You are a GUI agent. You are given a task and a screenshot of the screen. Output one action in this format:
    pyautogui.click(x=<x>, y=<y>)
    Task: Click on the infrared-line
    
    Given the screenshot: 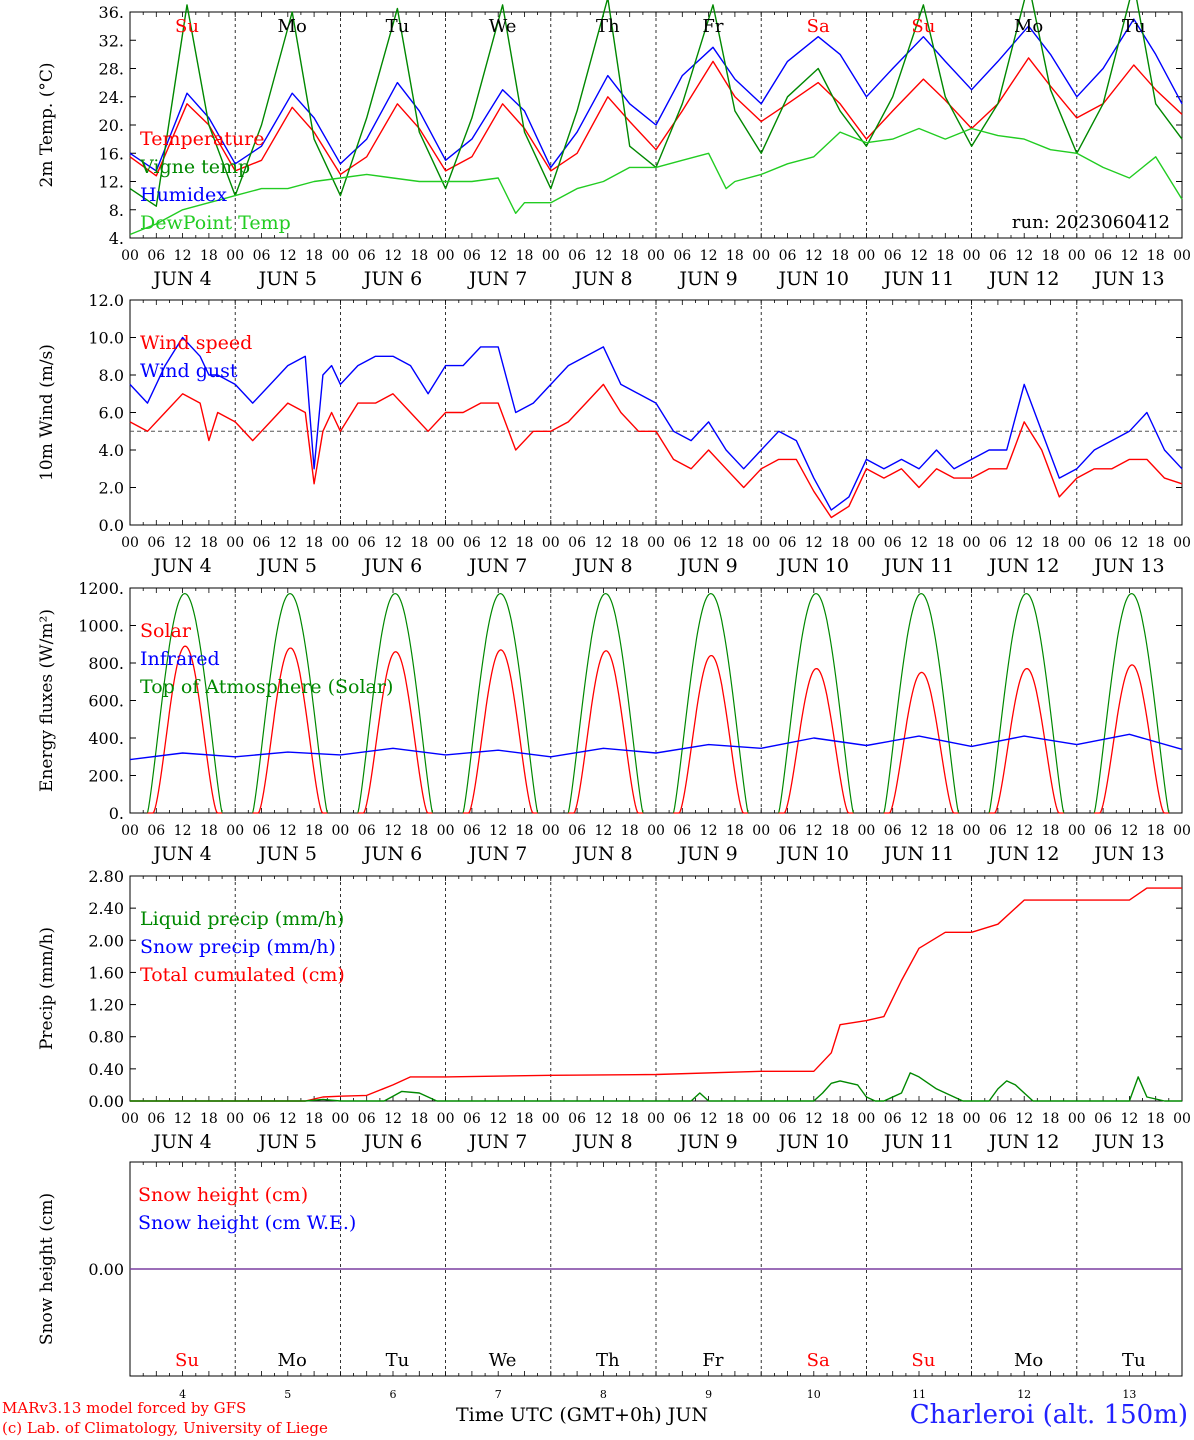 What is the action you would take?
    pyautogui.click(x=656, y=747)
    